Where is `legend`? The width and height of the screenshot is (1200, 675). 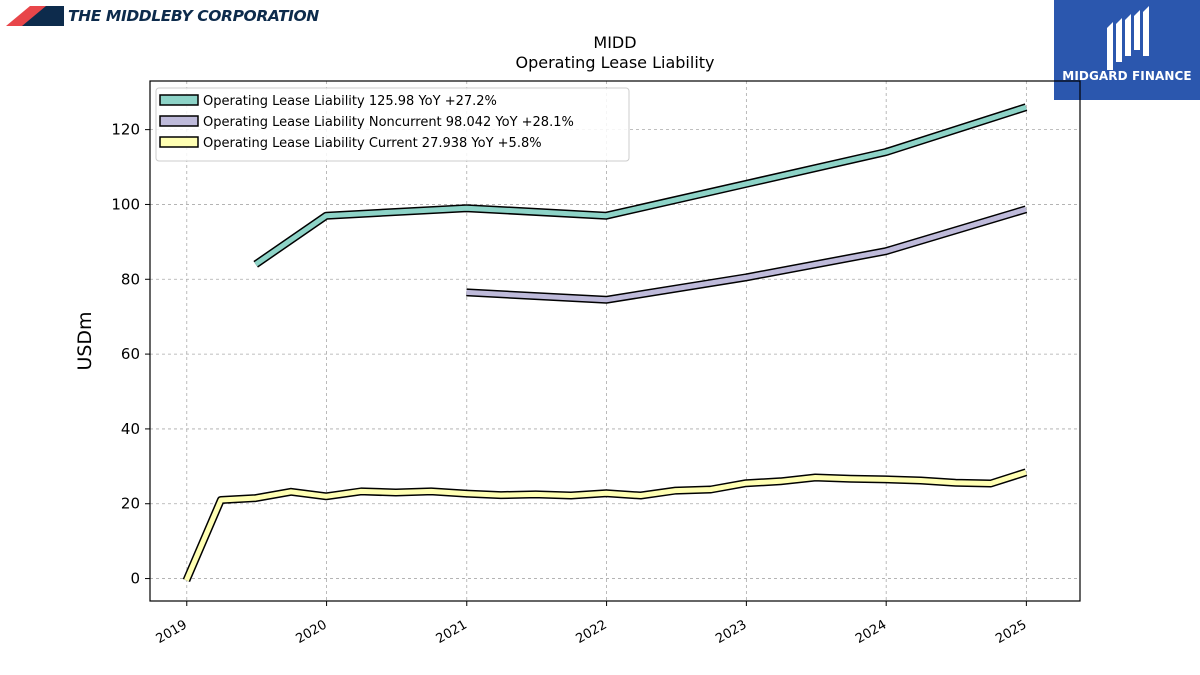 legend is located at coordinates (392, 124).